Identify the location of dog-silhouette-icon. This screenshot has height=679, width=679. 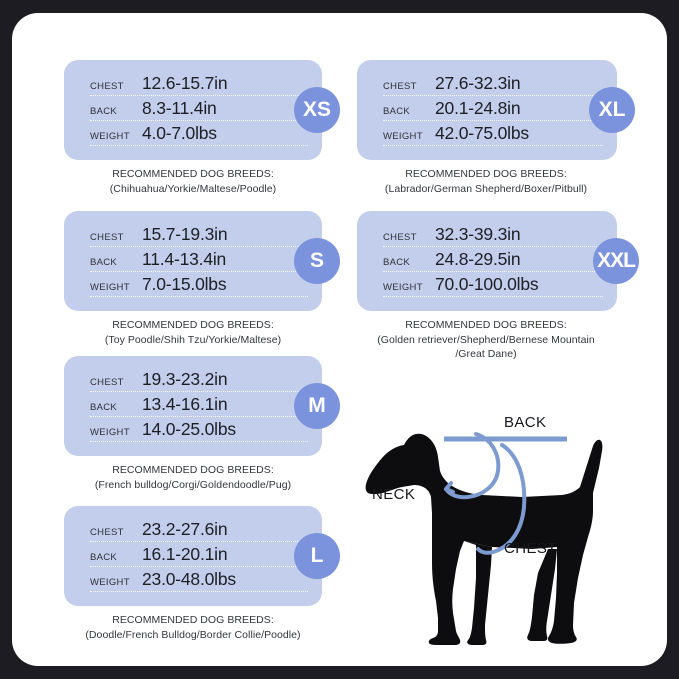
(484, 538).